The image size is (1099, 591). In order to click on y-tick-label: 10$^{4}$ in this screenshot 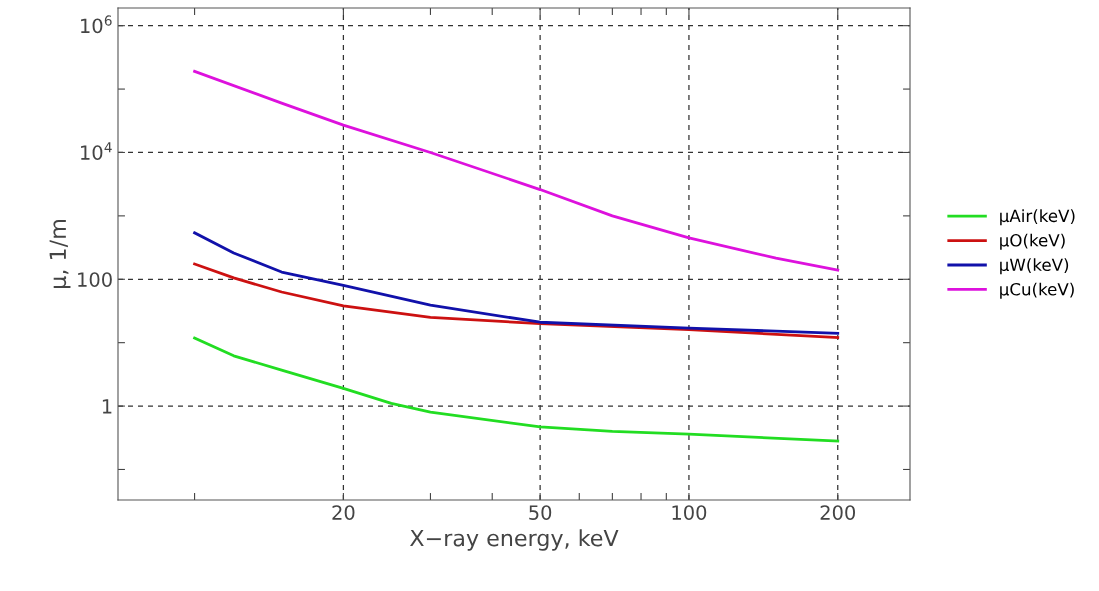, I will do `click(96, 151)`.